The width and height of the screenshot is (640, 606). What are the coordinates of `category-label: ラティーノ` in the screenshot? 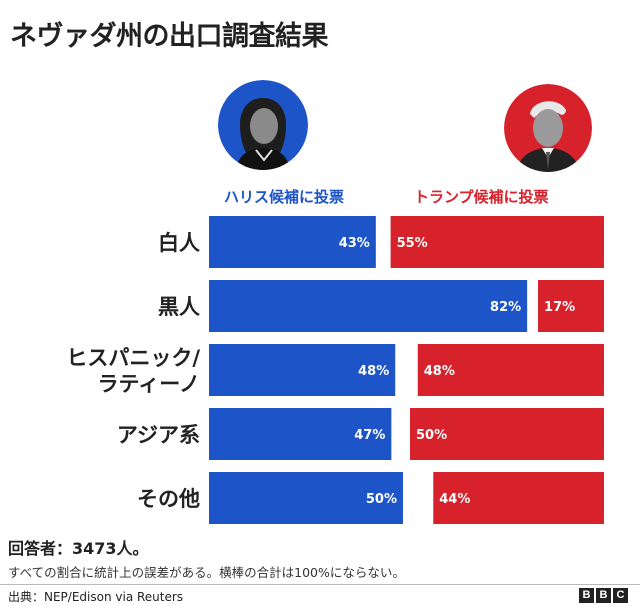 It's located at (149, 384).